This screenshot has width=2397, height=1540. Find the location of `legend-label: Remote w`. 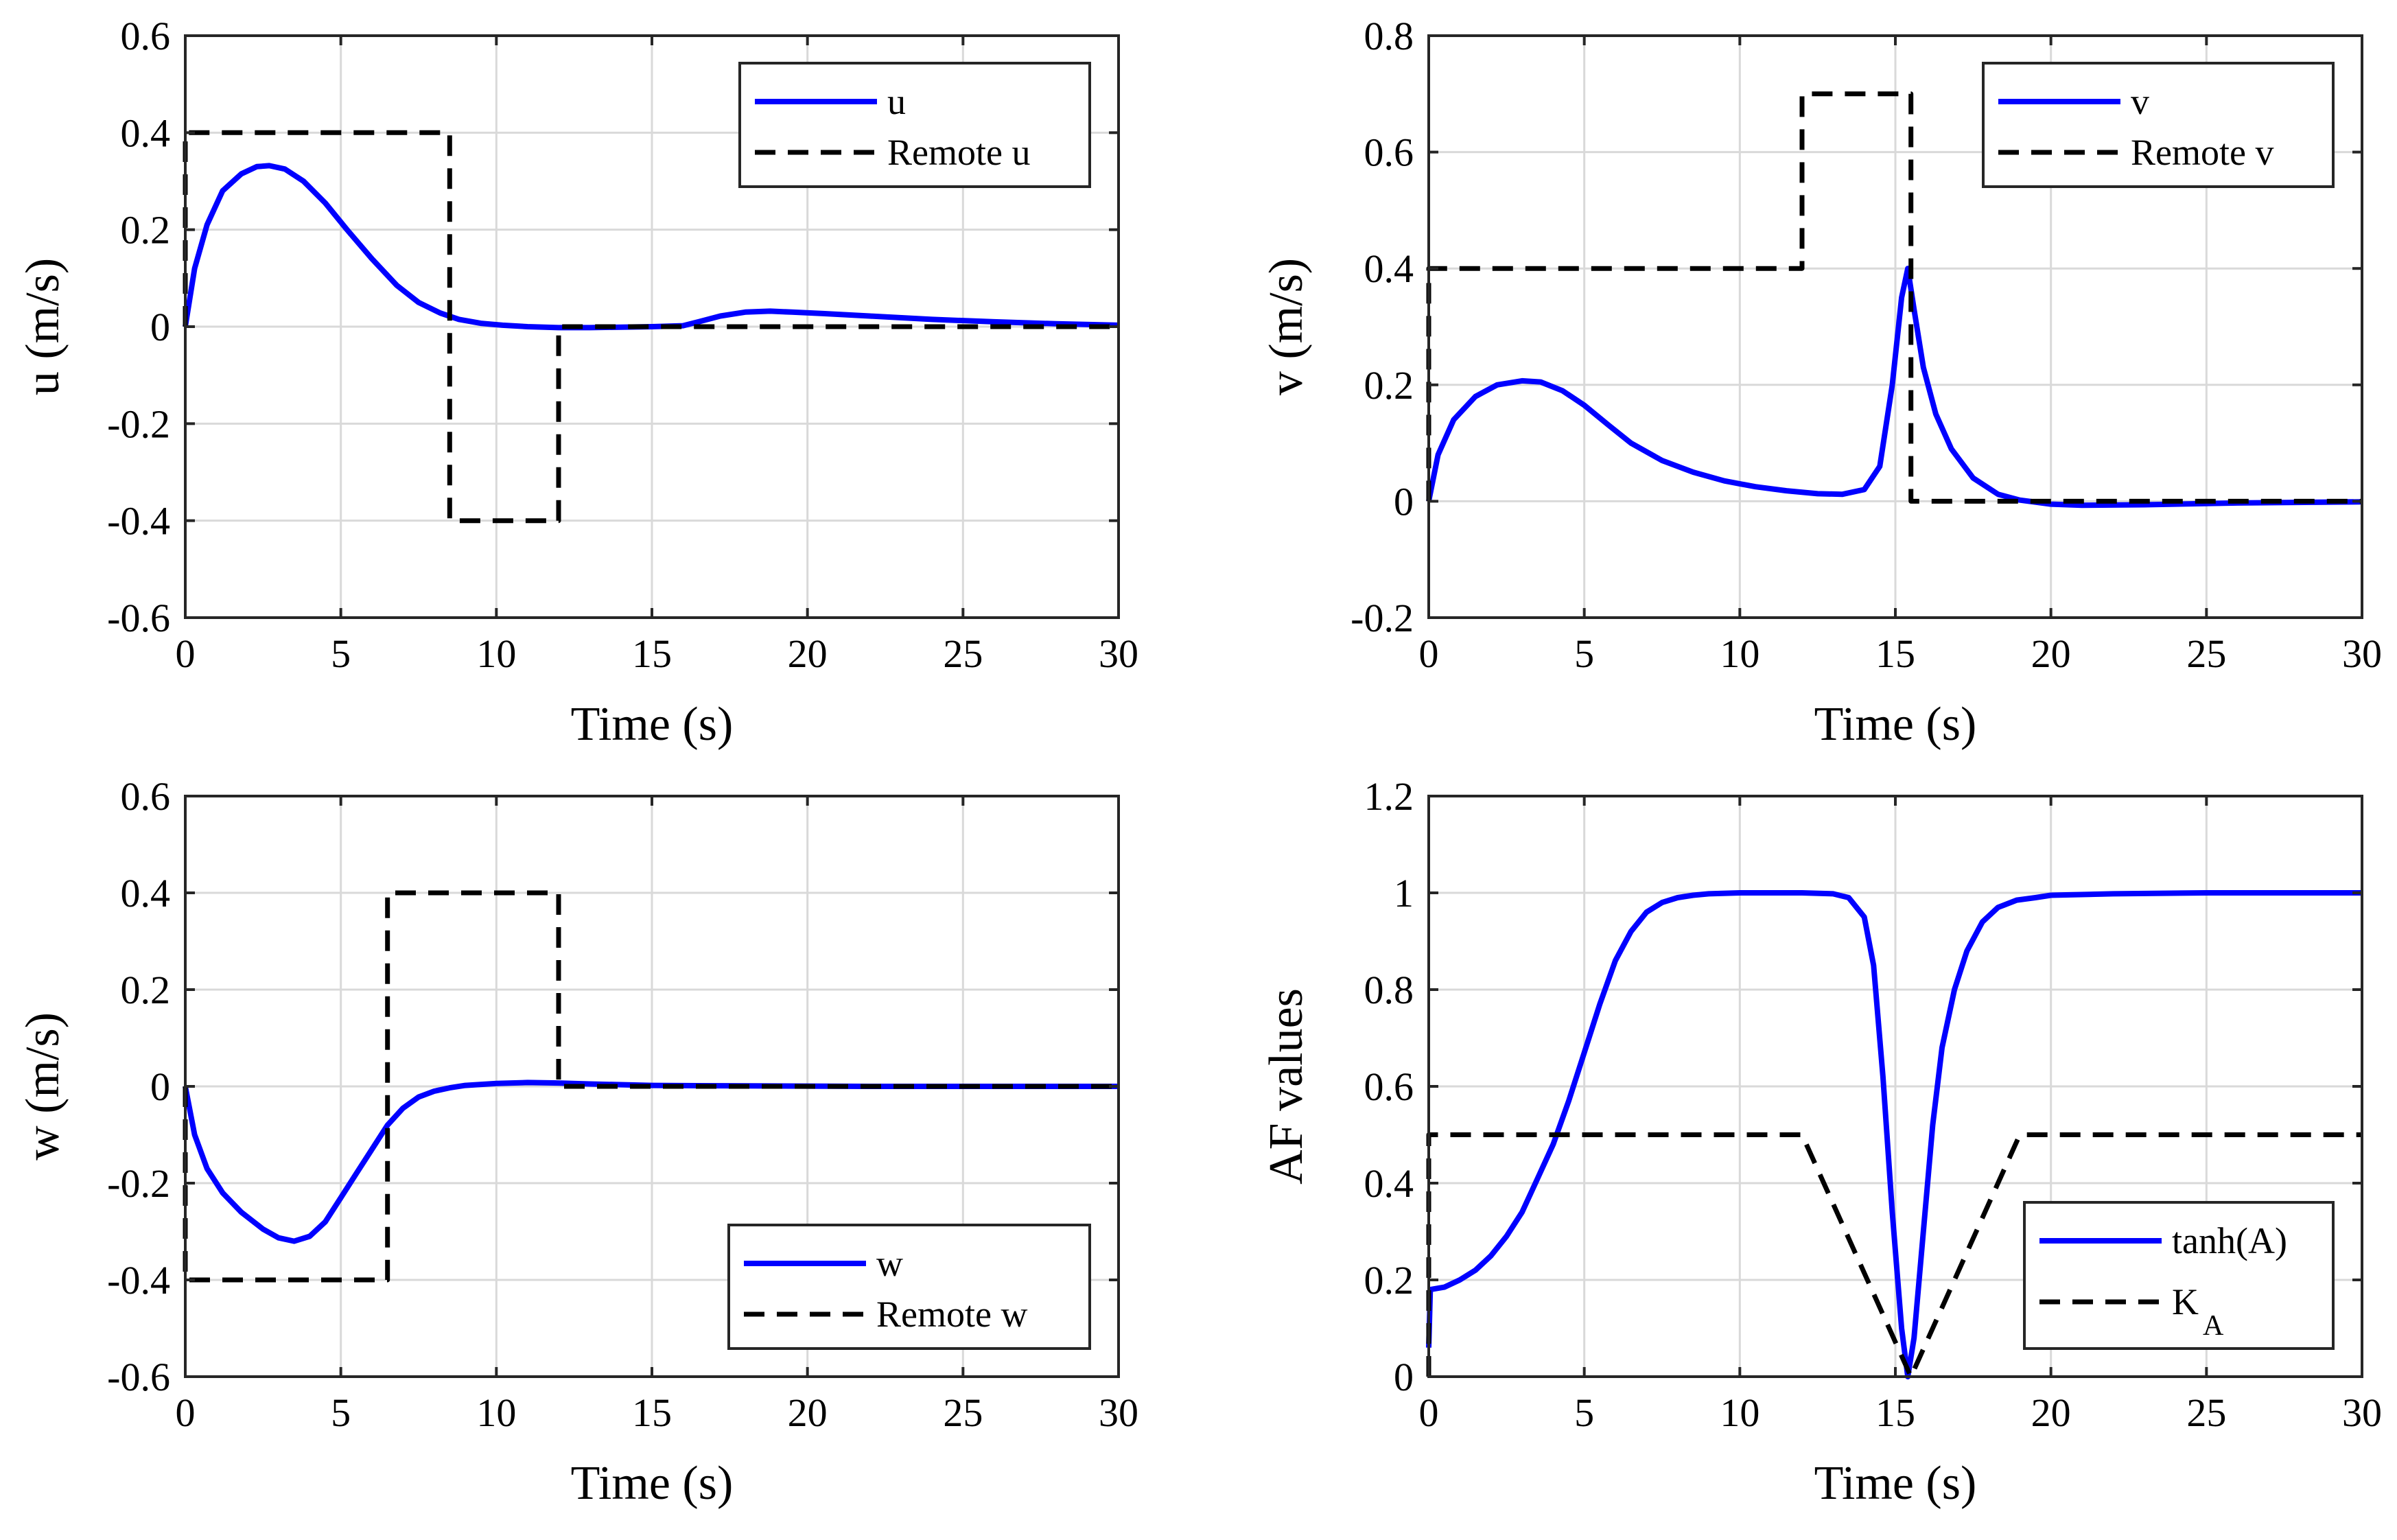

legend-label: Remote w is located at coordinates (951, 1314).